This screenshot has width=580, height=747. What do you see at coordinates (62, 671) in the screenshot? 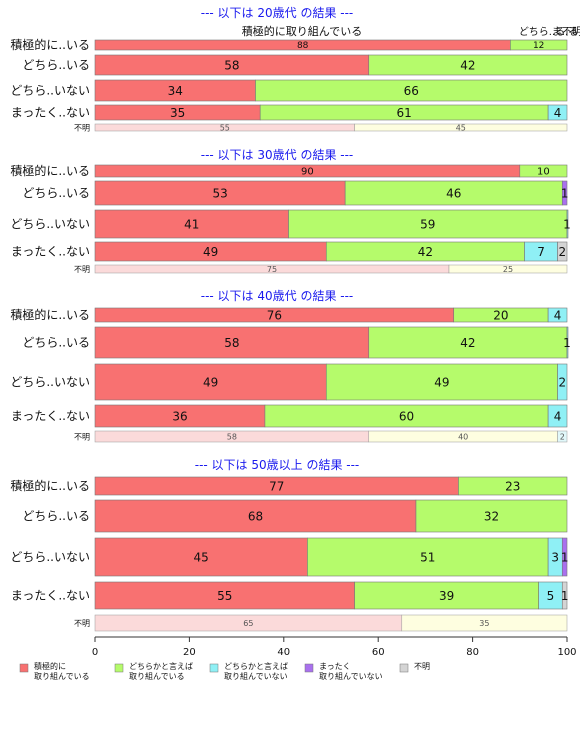
I see `legend-label: 積極的に取り組んでいる` at bounding box center [62, 671].